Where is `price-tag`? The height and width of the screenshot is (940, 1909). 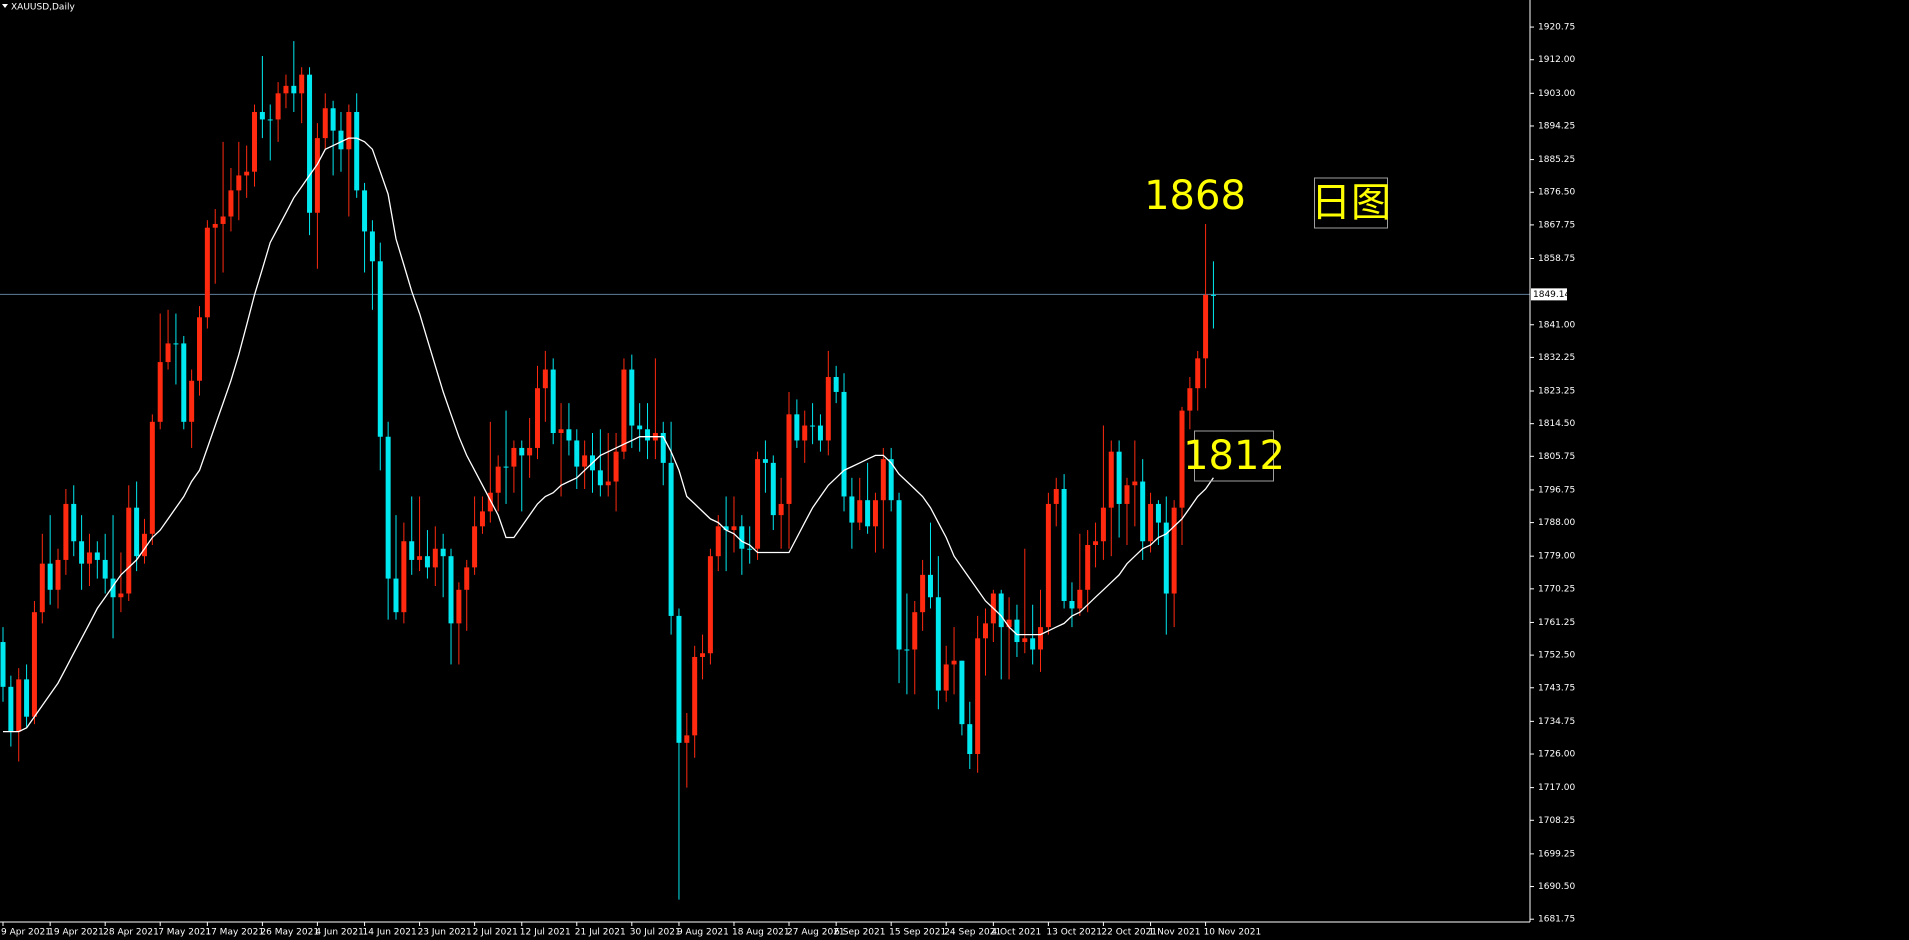
price-tag is located at coordinates (1549, 294).